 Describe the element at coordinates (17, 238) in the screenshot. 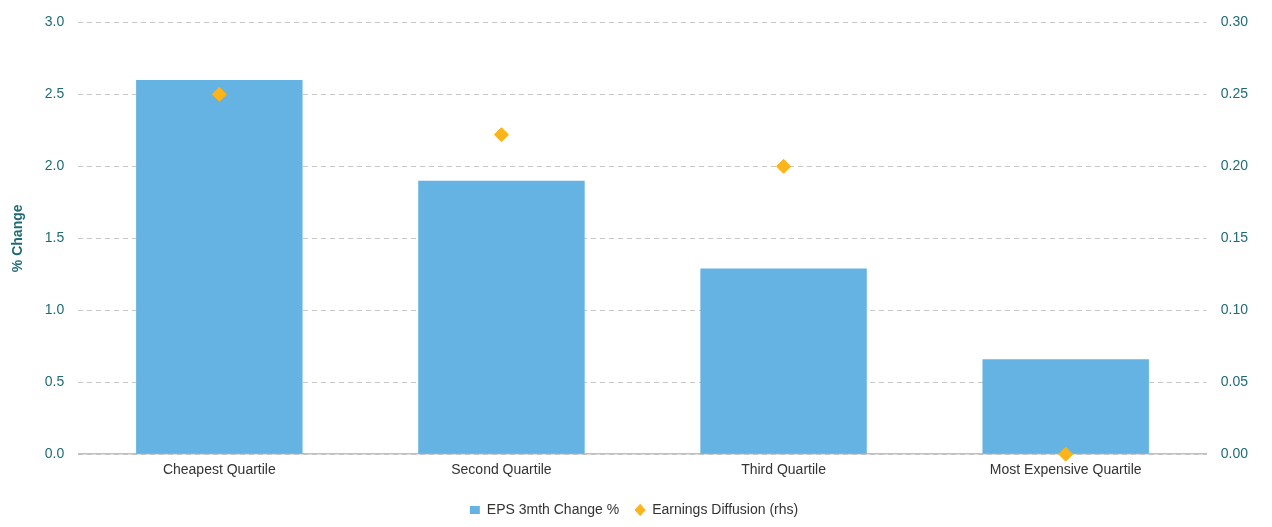

I see `y-axis-title: % Change` at that location.